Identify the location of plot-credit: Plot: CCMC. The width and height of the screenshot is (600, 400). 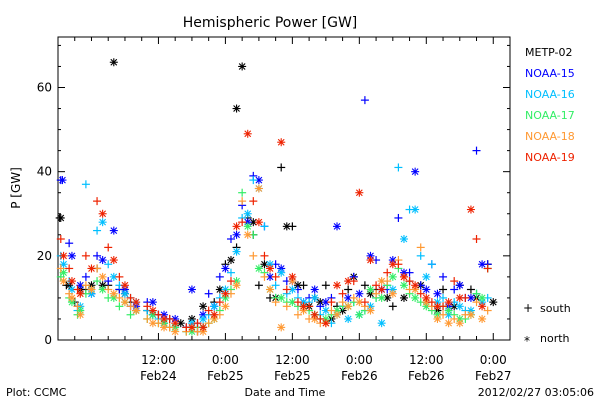
(36, 392).